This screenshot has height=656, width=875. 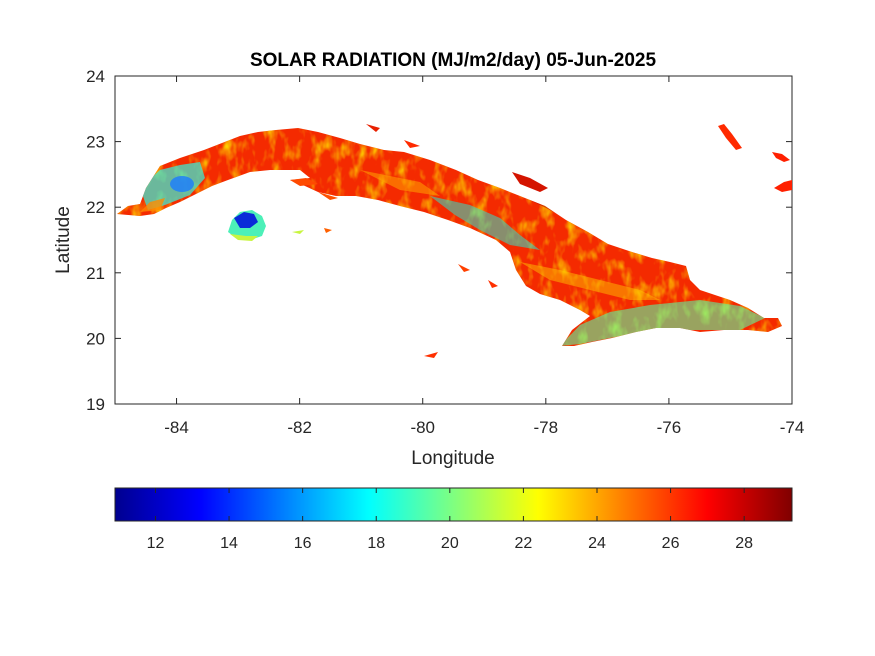 I want to click on x-tick-label: -80, so click(x=422, y=427).